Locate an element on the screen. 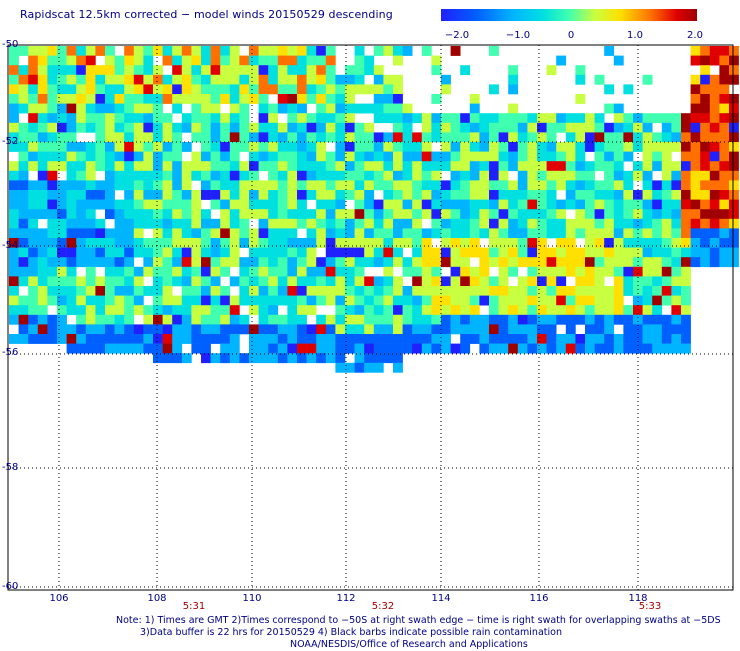 This screenshot has width=740, height=651. colorbar-tick-label: 0 is located at coordinates (571, 35).